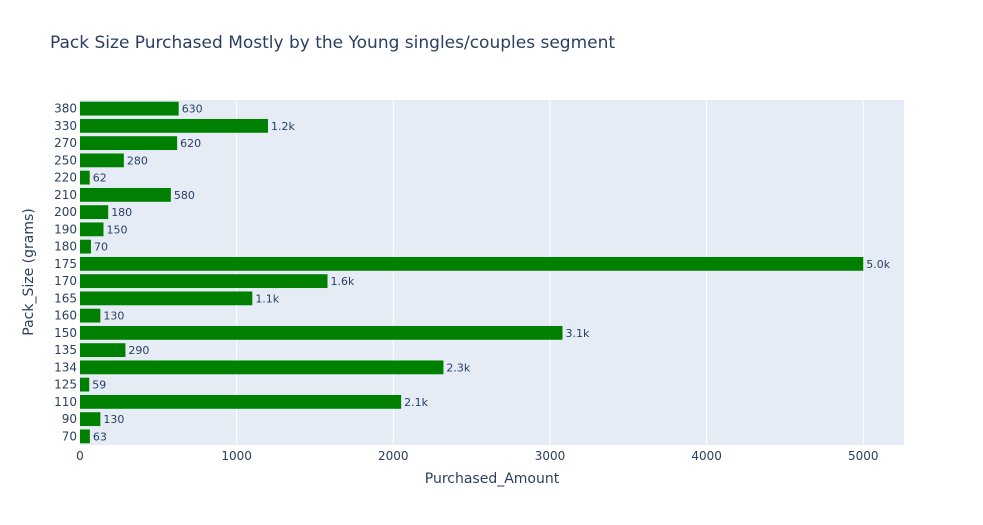 The height and width of the screenshot is (525, 983). I want to click on data-label: 1.1k, so click(267, 298).